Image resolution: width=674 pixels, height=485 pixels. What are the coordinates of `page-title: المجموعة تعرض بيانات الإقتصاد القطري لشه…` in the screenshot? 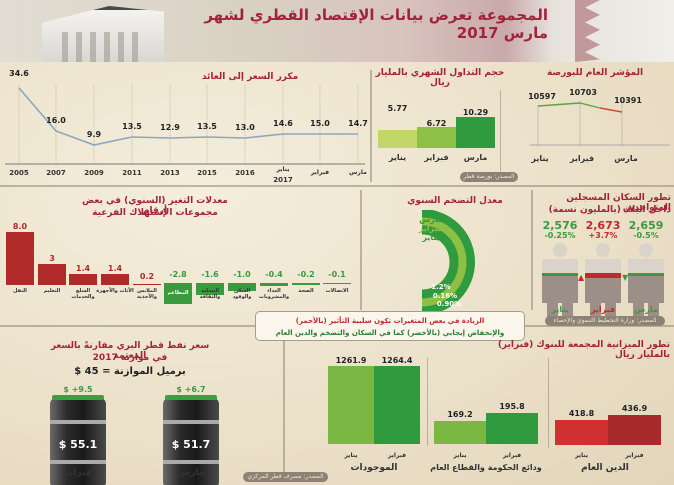 It's located at (376, 24).